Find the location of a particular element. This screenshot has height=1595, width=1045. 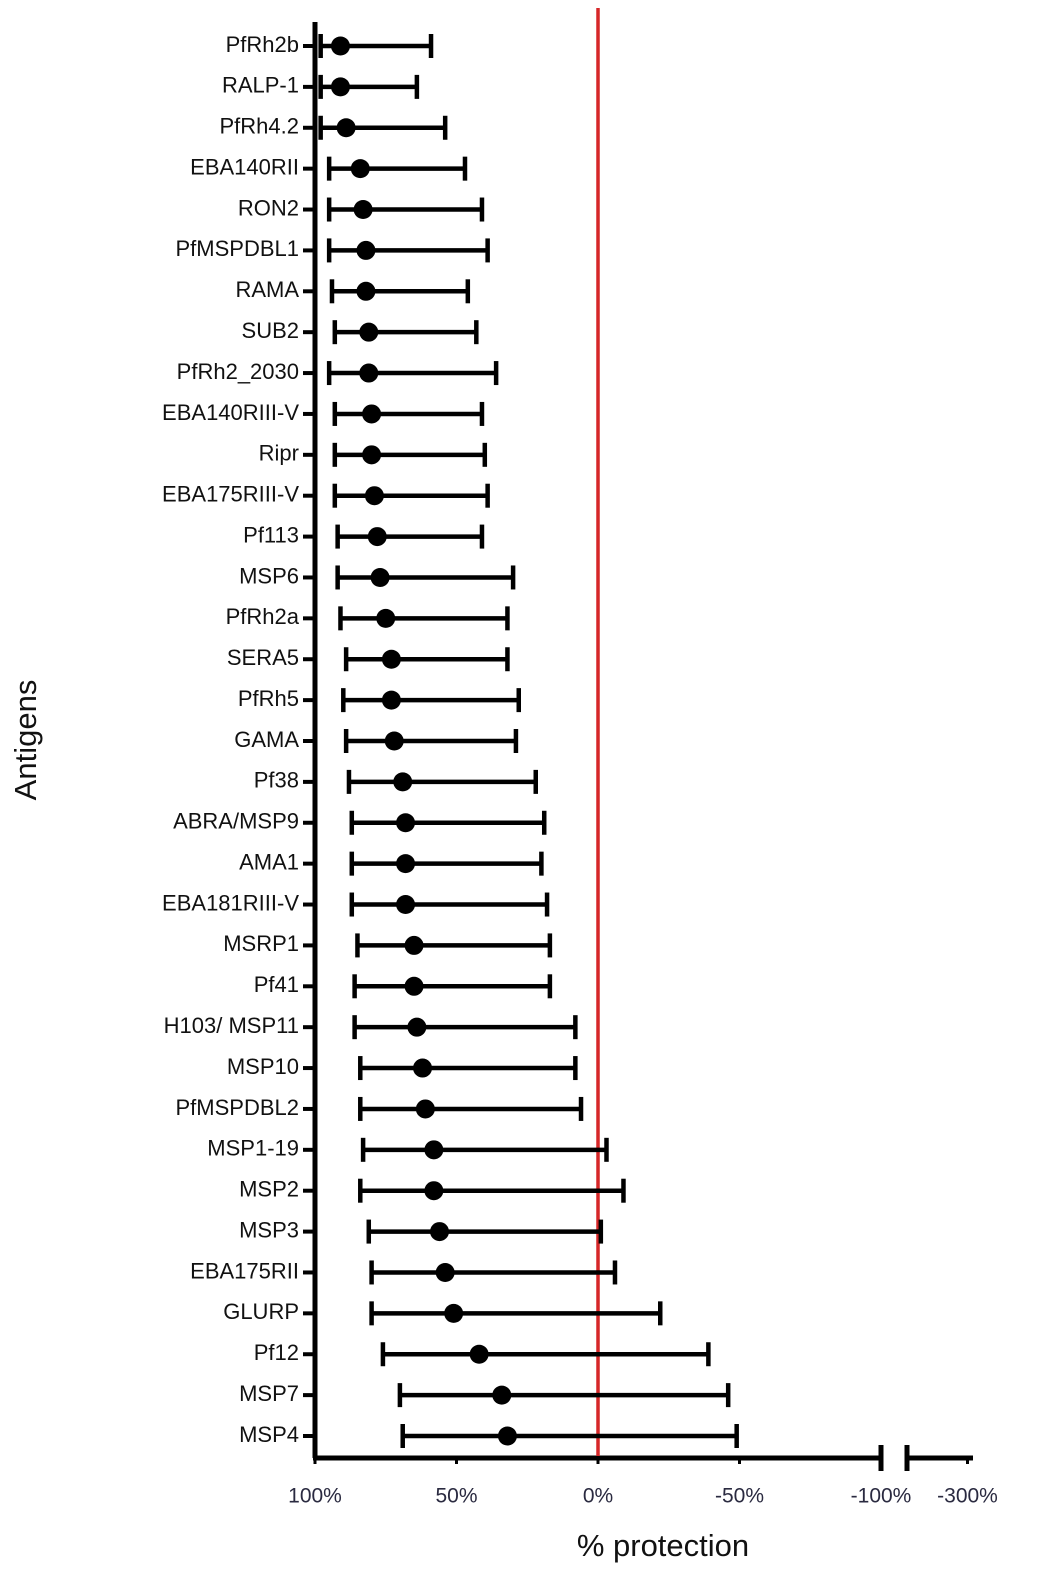

x-tick-label: 50% is located at coordinates (456, 1496).